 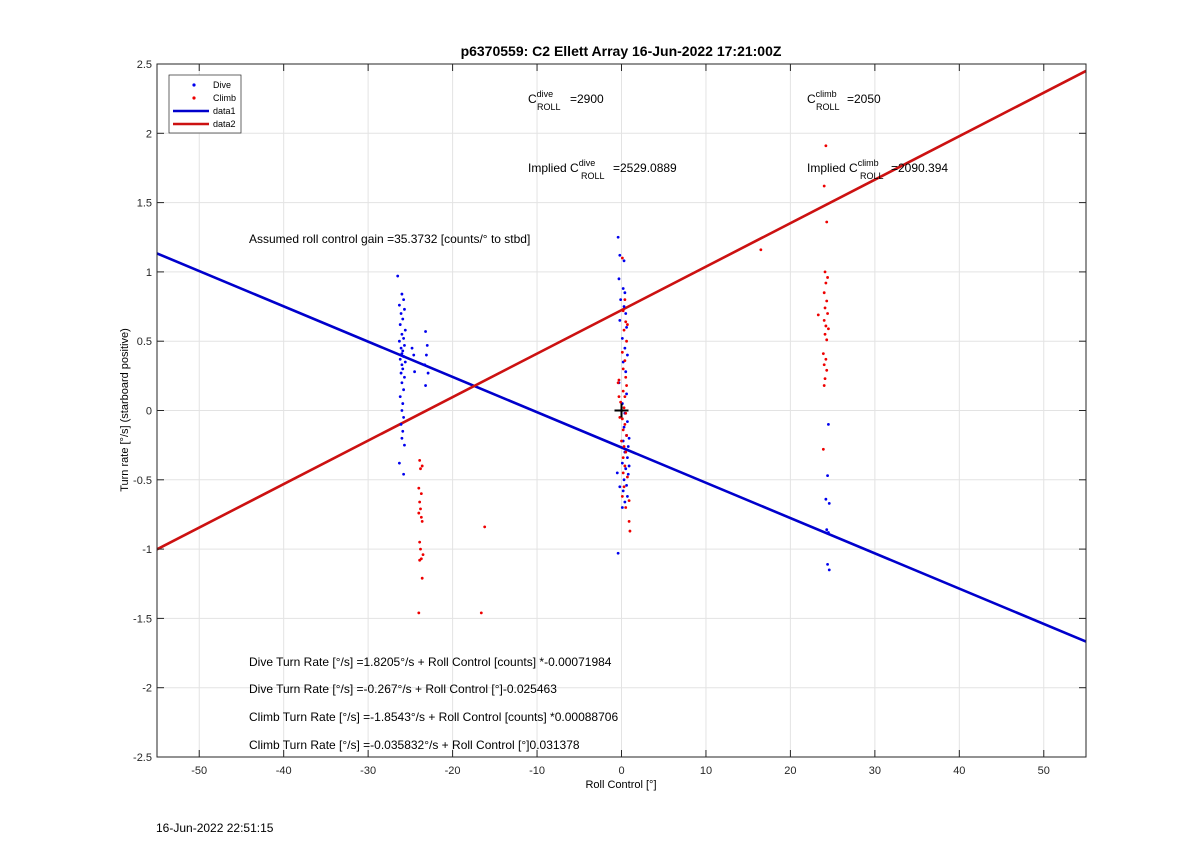 I want to click on annotation-c-climb: Cclimb ROLL =2050, so click(x=844, y=100).